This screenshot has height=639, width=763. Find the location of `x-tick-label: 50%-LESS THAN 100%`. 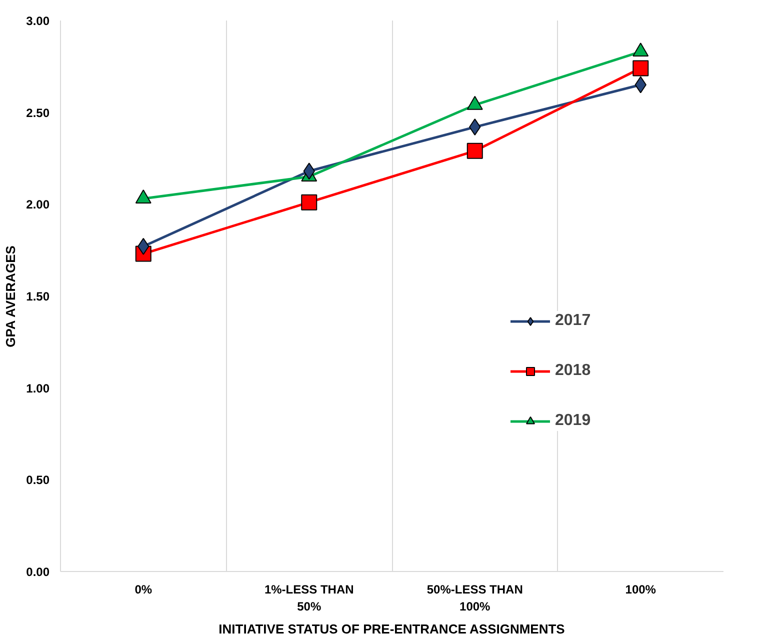

x-tick-label: 50%-LESS THAN 100% is located at coordinates (474, 598).